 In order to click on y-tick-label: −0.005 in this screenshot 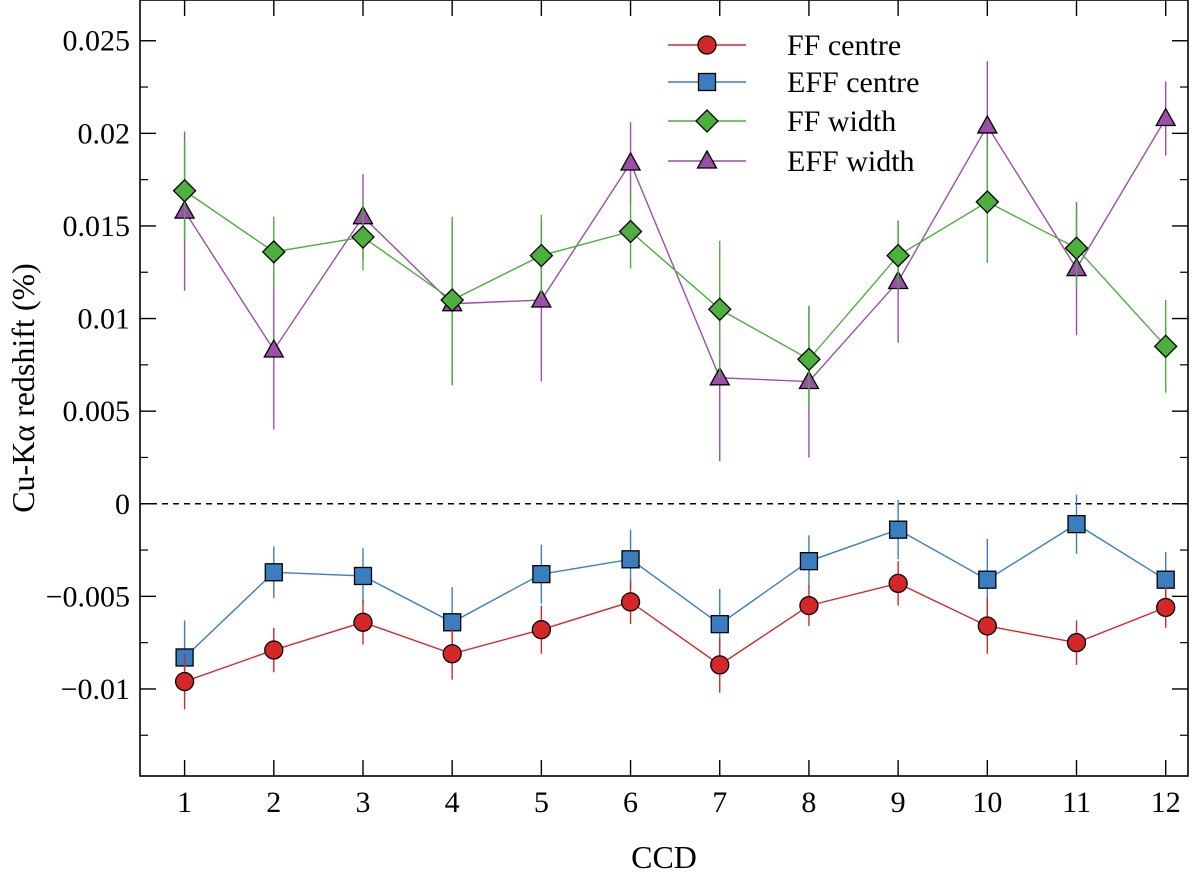, I will do `click(88, 596)`.